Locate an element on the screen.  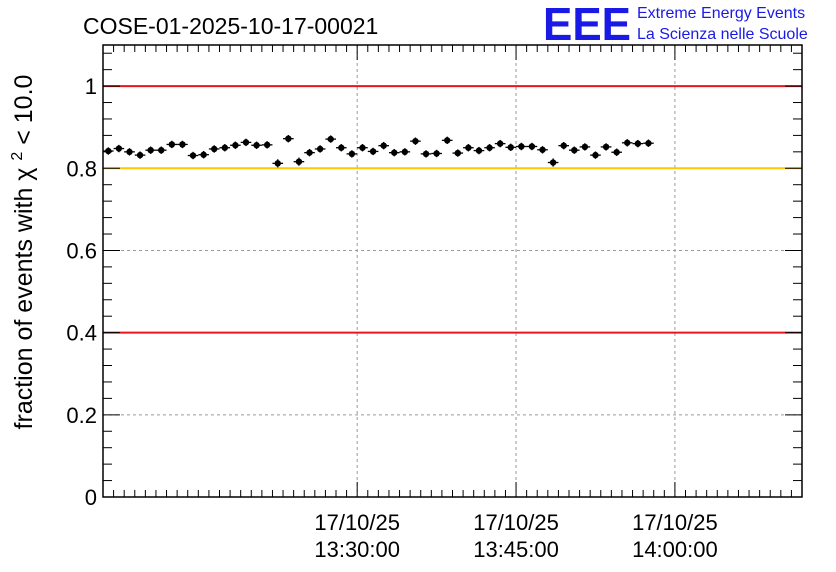
y-axis-title-suffix: < 10.0 is located at coordinates (24, 110).